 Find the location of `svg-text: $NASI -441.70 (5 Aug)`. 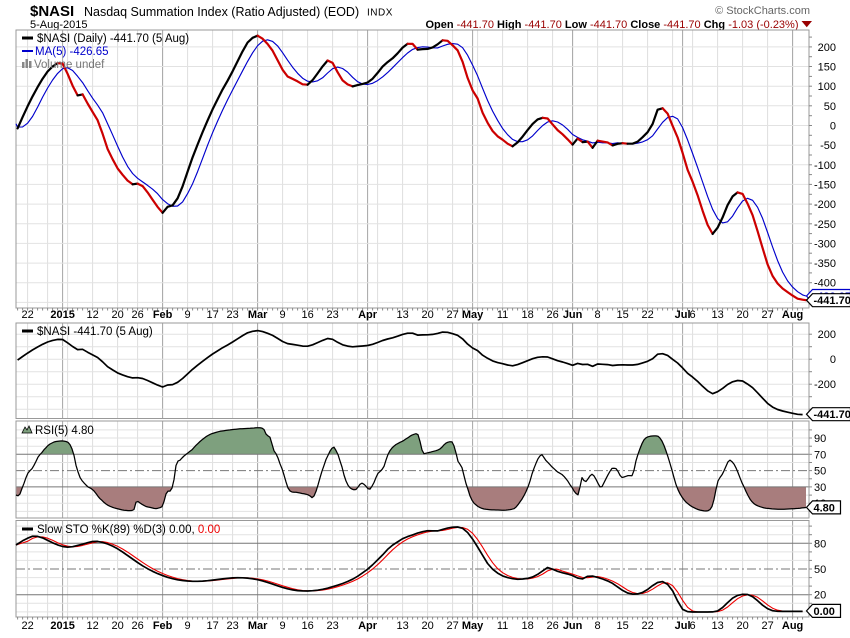

svg-text: $NASI -441.70 (5 Aug) is located at coordinates (95, 332).